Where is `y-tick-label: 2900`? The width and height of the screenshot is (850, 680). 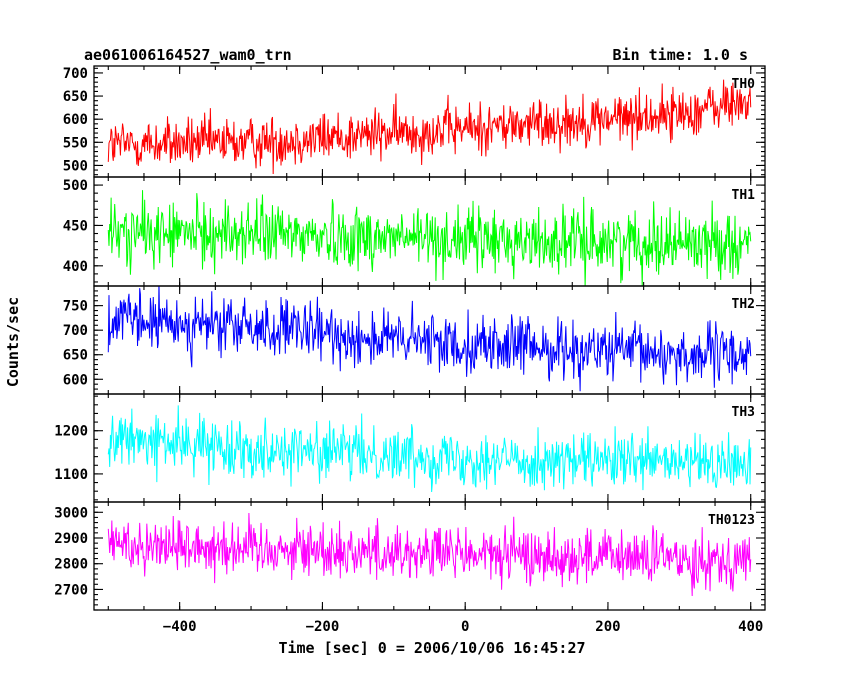
y-tick-label: 2900 is located at coordinates (71, 539).